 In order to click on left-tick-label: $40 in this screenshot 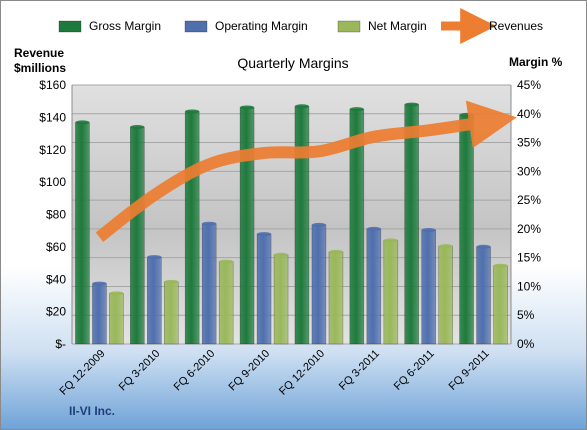, I will do `click(56, 279)`.